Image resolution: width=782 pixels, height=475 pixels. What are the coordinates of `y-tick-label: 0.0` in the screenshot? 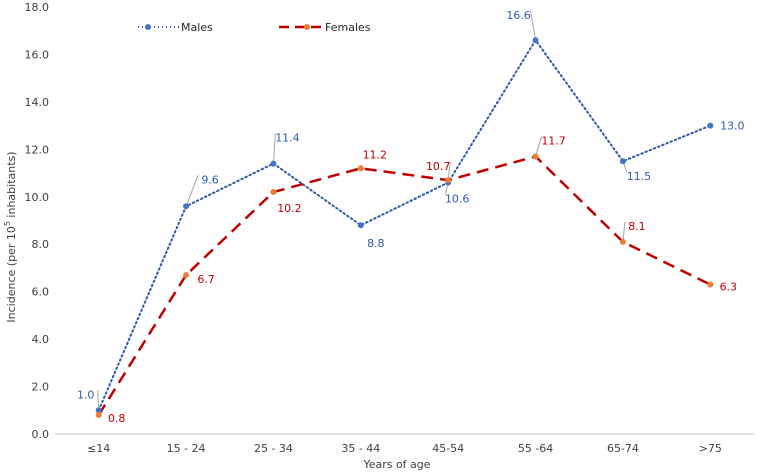 It's located at (41, 434).